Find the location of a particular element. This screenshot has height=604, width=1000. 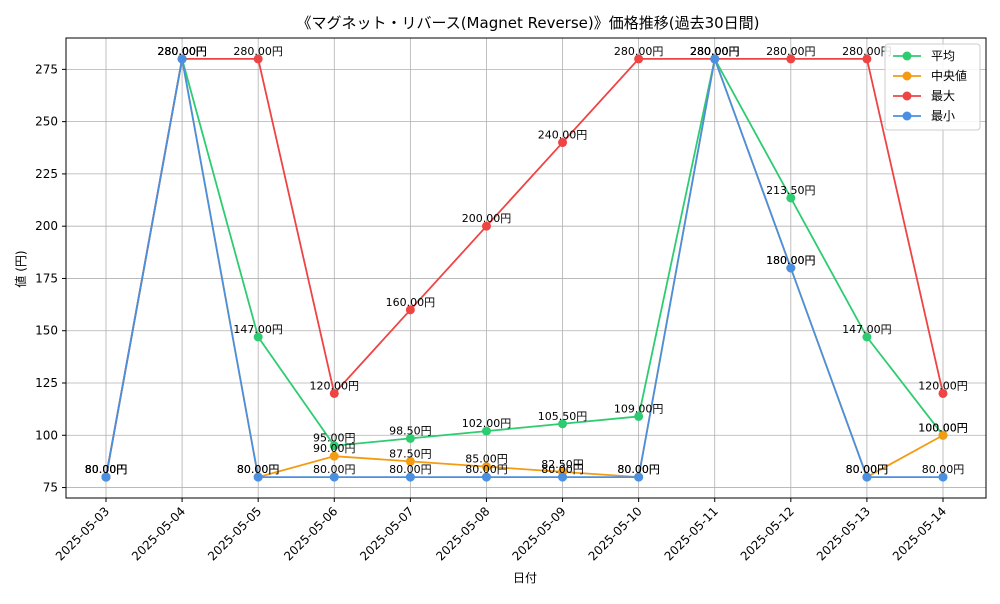

x-tick-label: 2025-05-10 is located at coordinates (615, 533).